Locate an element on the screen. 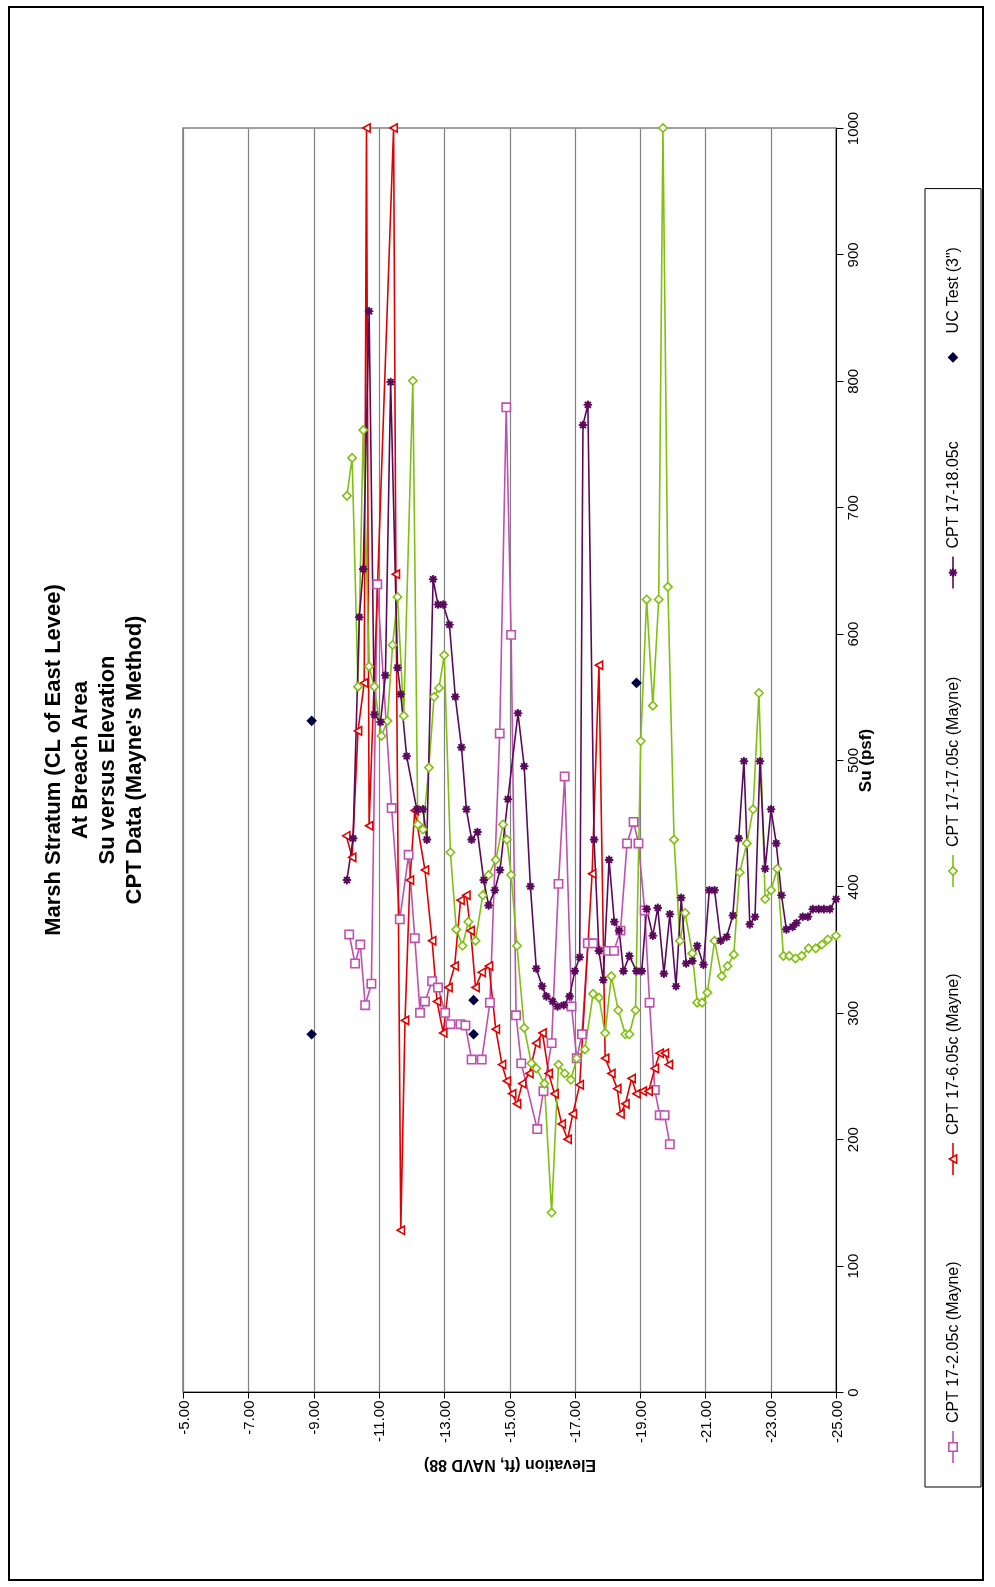  y-tick-label: 0 is located at coordinates (852, 1392).